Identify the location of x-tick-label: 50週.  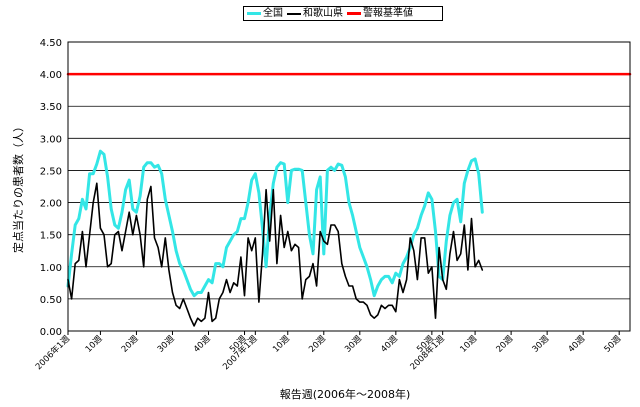
(613, 344).